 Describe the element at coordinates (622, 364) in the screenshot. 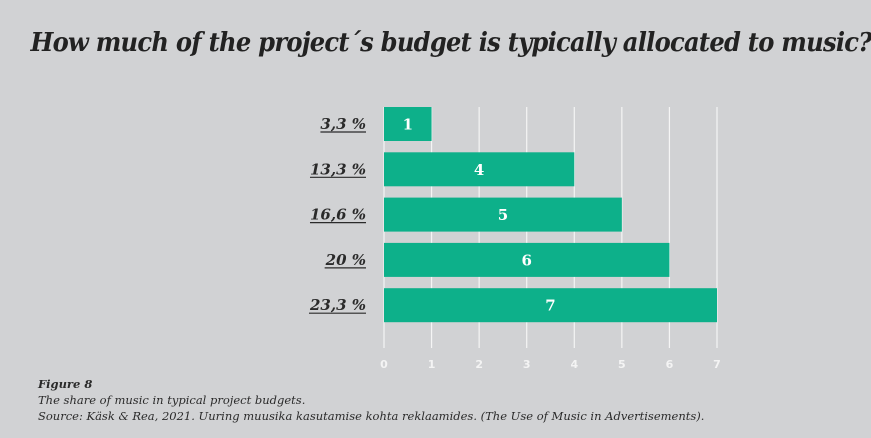

I see `x-tick-label: 5` at that location.